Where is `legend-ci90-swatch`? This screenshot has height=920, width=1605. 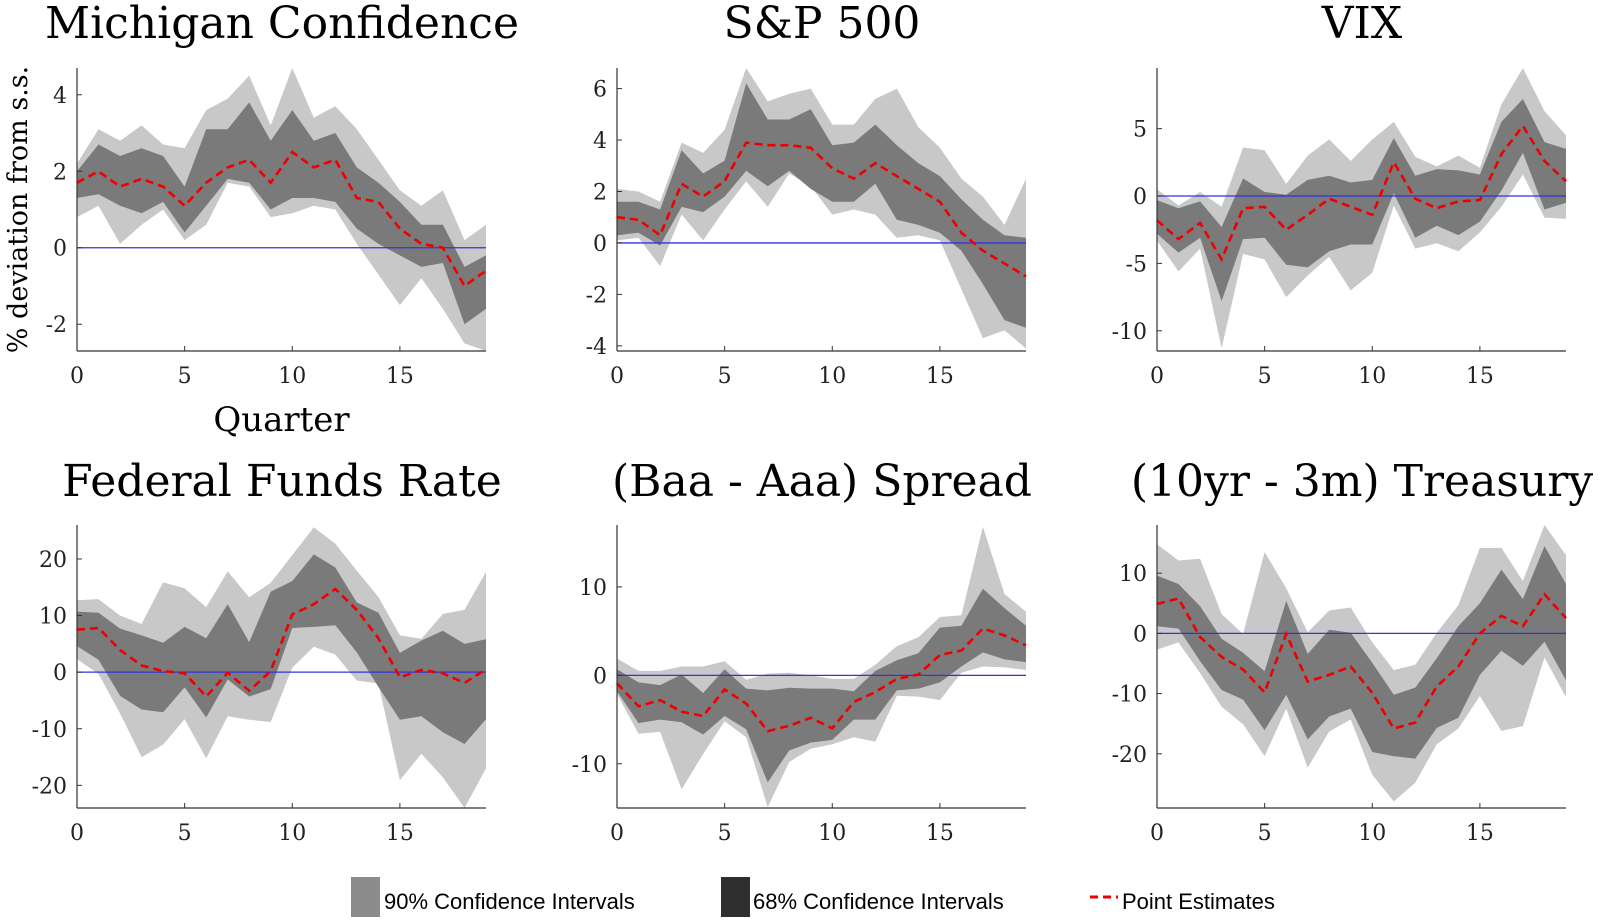
legend-ci90-swatch is located at coordinates (365, 897).